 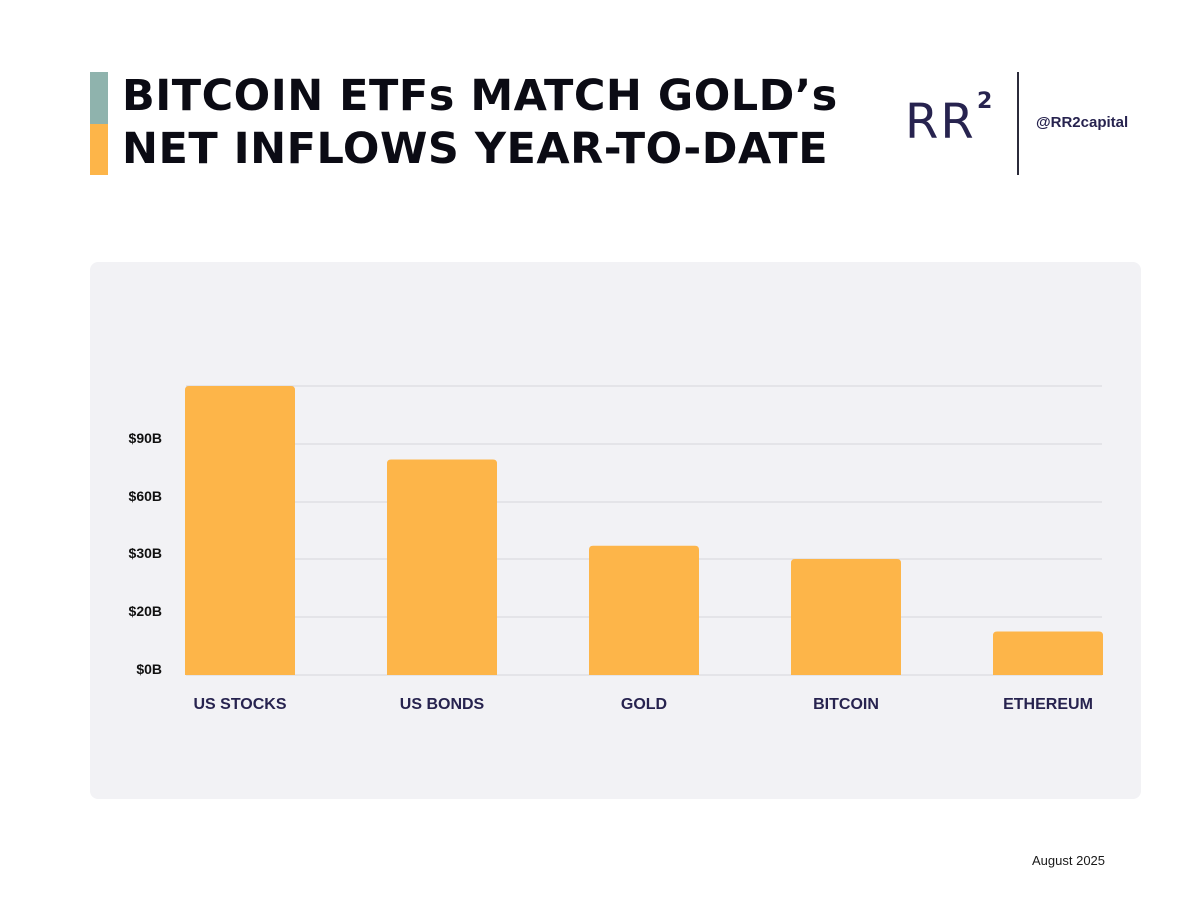 What do you see at coordinates (846, 617) in the screenshot?
I see `bar-bitcoin` at bounding box center [846, 617].